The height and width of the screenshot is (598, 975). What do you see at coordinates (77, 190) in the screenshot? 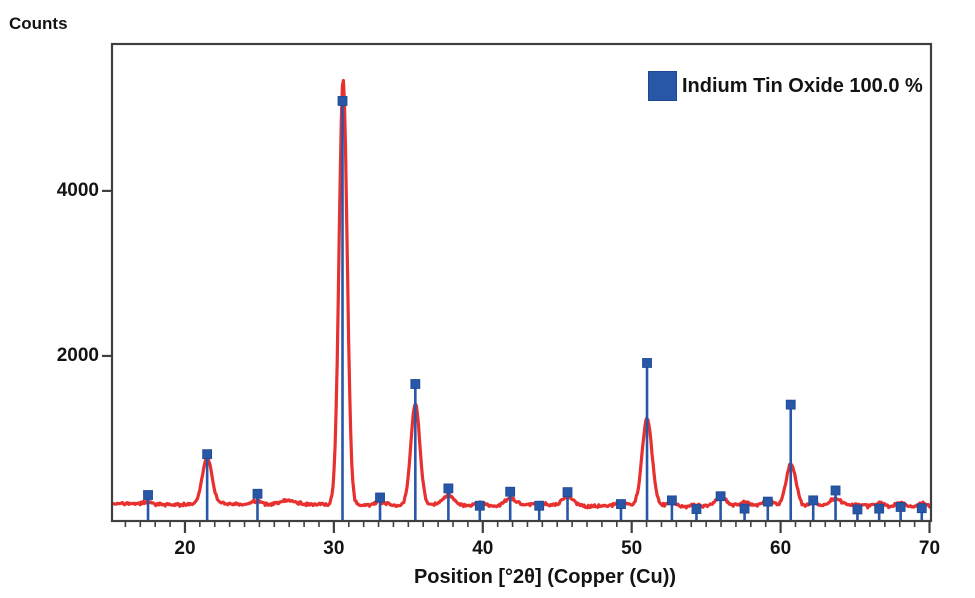
I see `y-tick-label-4000: 4000` at bounding box center [77, 190].